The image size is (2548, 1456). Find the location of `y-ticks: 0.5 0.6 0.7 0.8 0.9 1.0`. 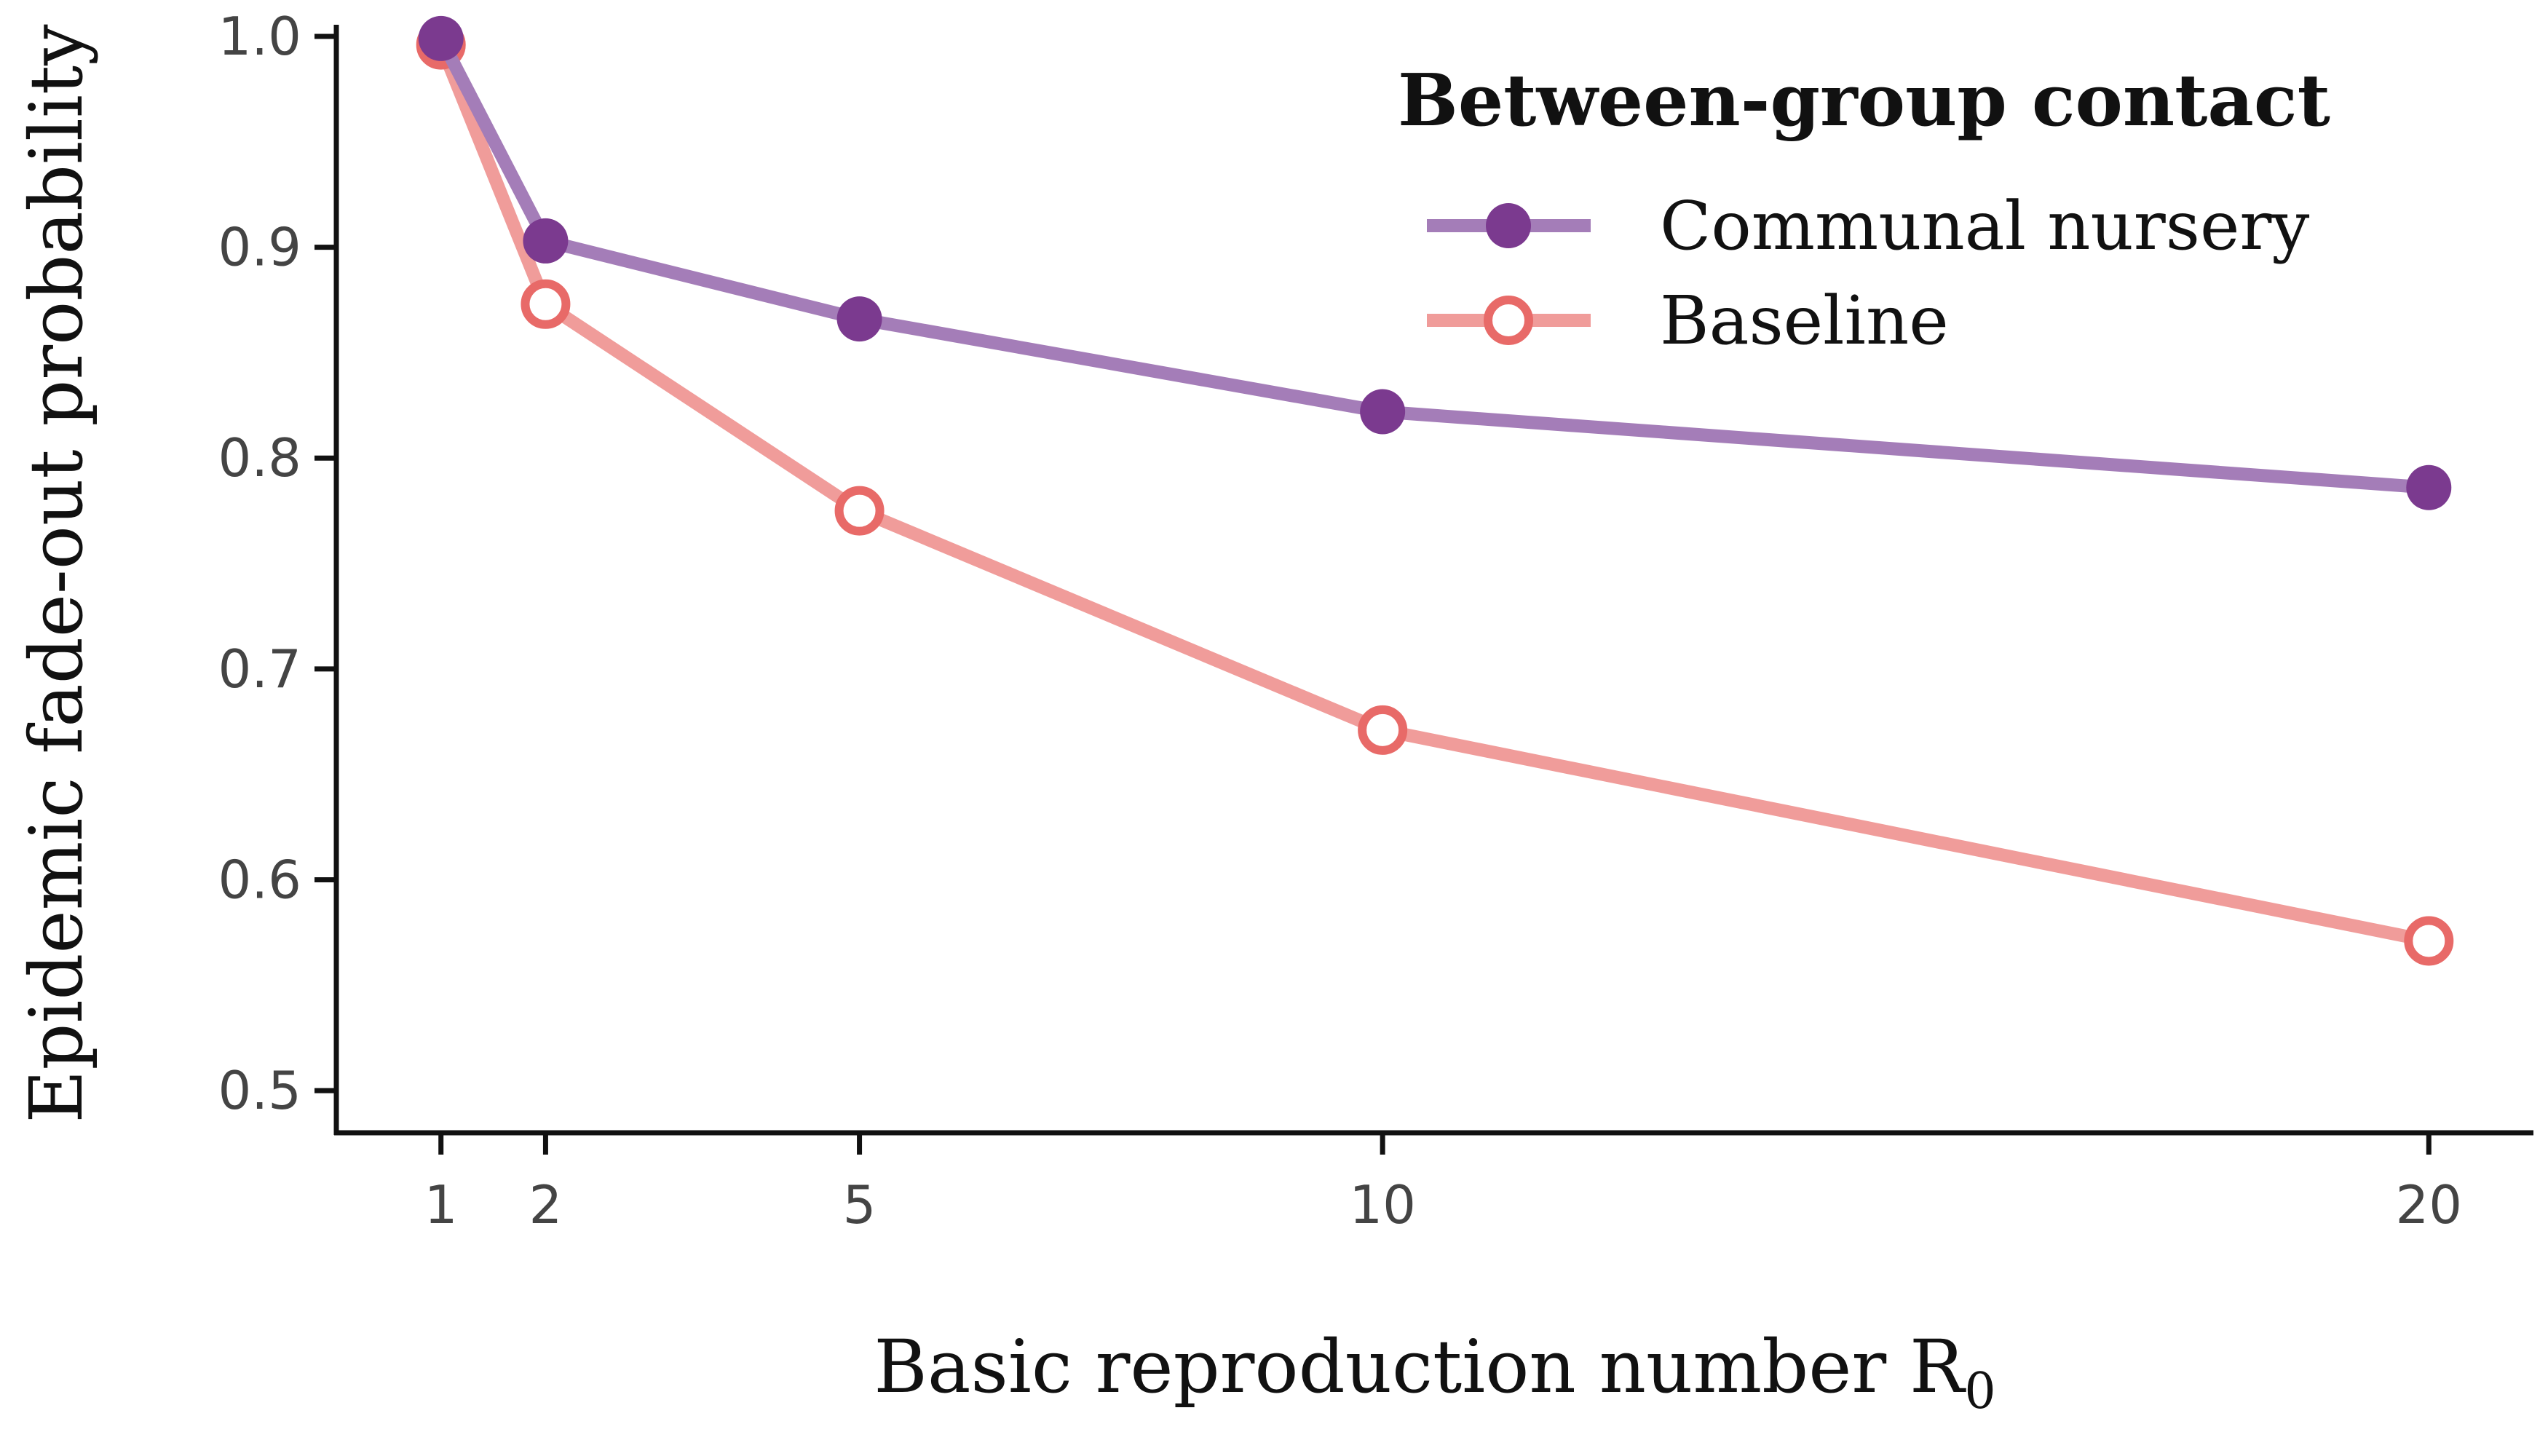

y-ticks: 0.5 0.6 0.7 0.8 0.9 1.0 is located at coordinates (277, 563).